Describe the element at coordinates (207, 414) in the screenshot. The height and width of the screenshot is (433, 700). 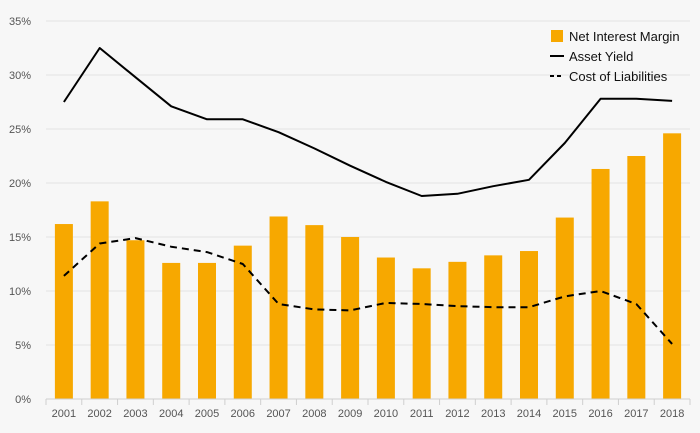
I see `x-tick-label: 2005` at that location.